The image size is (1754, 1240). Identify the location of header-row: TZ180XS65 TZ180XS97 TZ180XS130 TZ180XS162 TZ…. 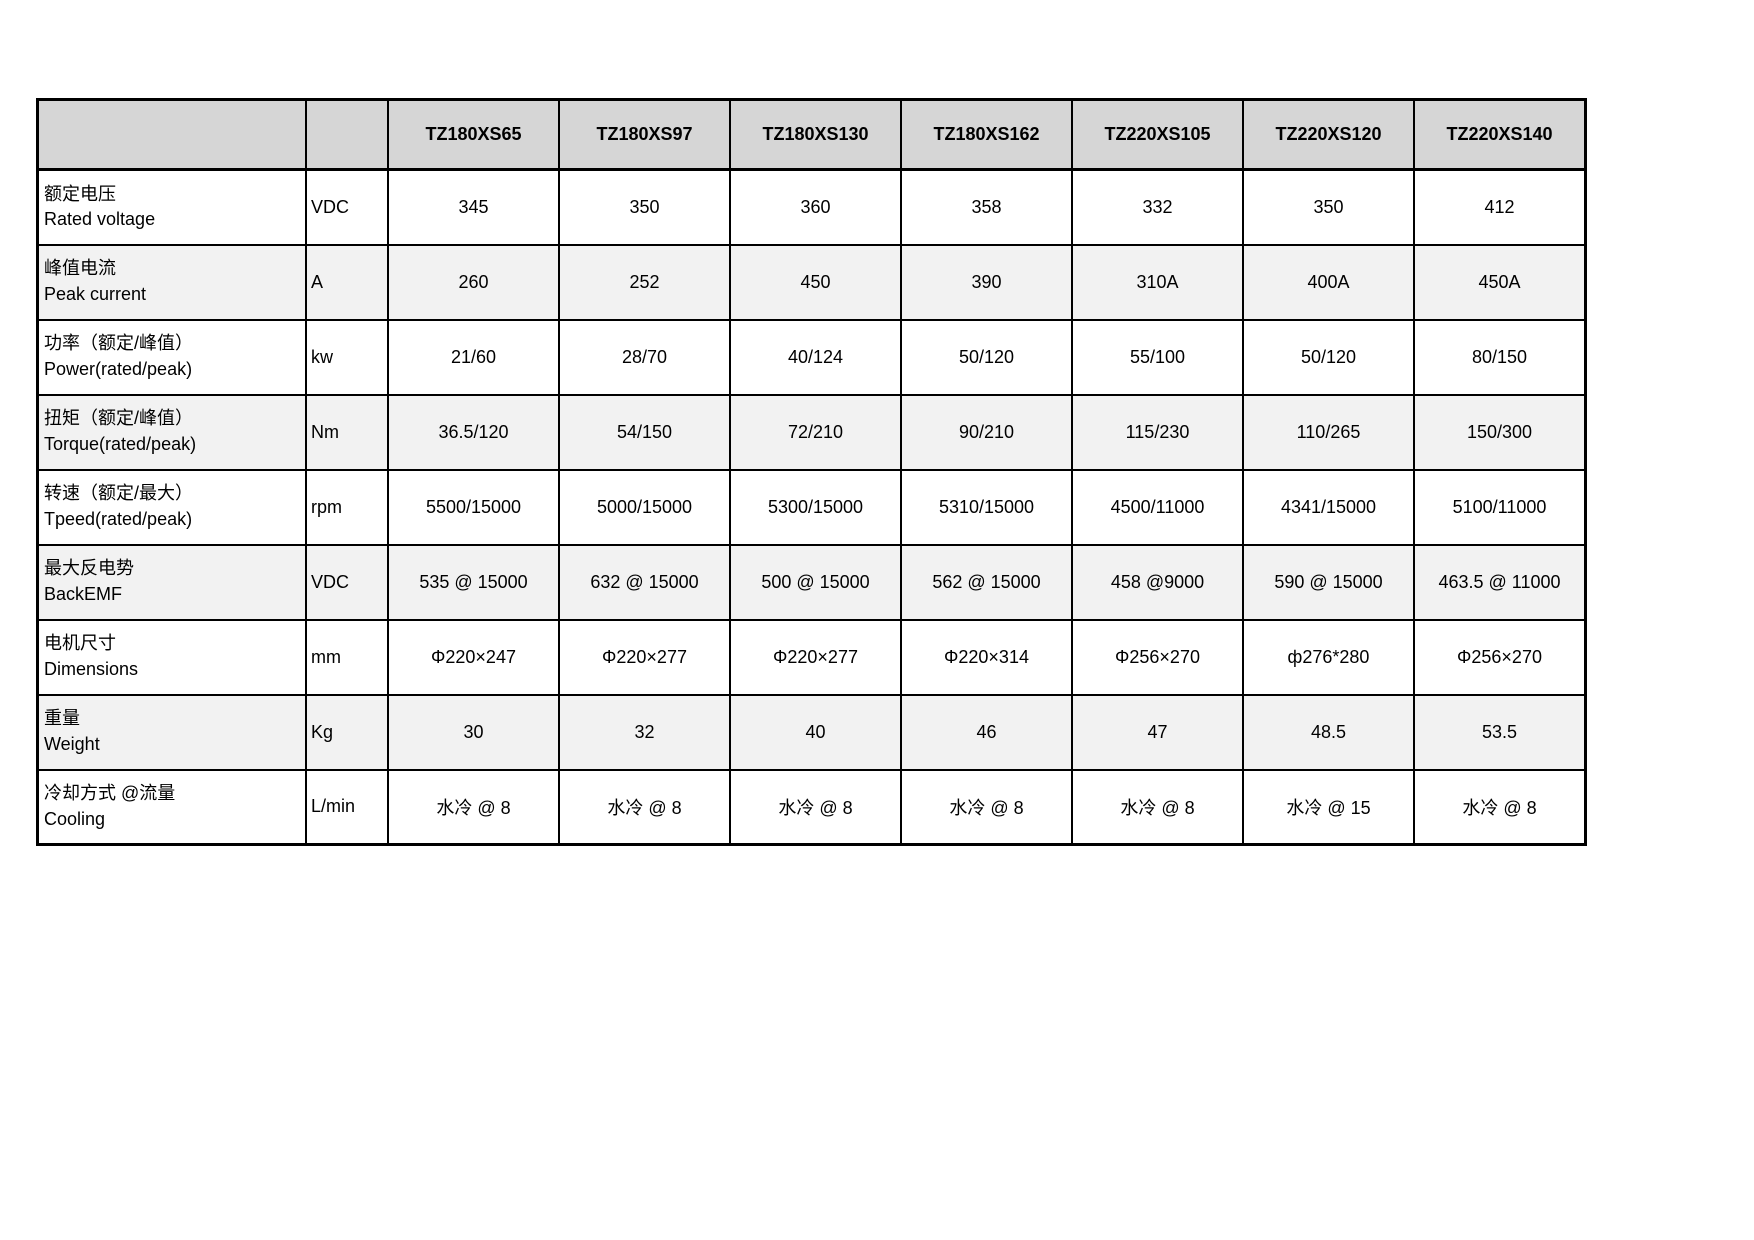
(811, 134).